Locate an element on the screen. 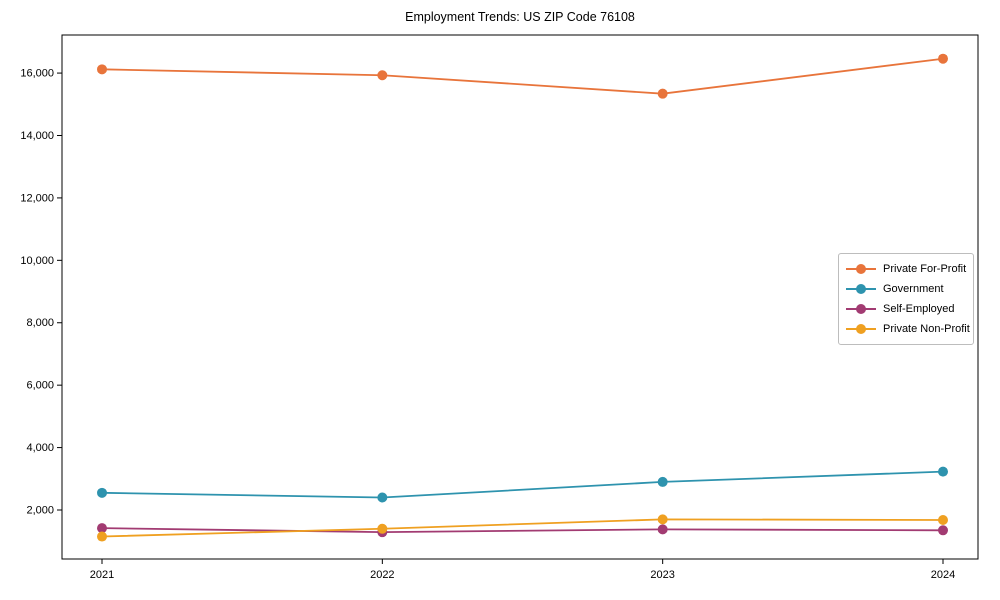 This screenshot has width=1000, height=600. y-tick-label: 4,000 is located at coordinates (40, 448).